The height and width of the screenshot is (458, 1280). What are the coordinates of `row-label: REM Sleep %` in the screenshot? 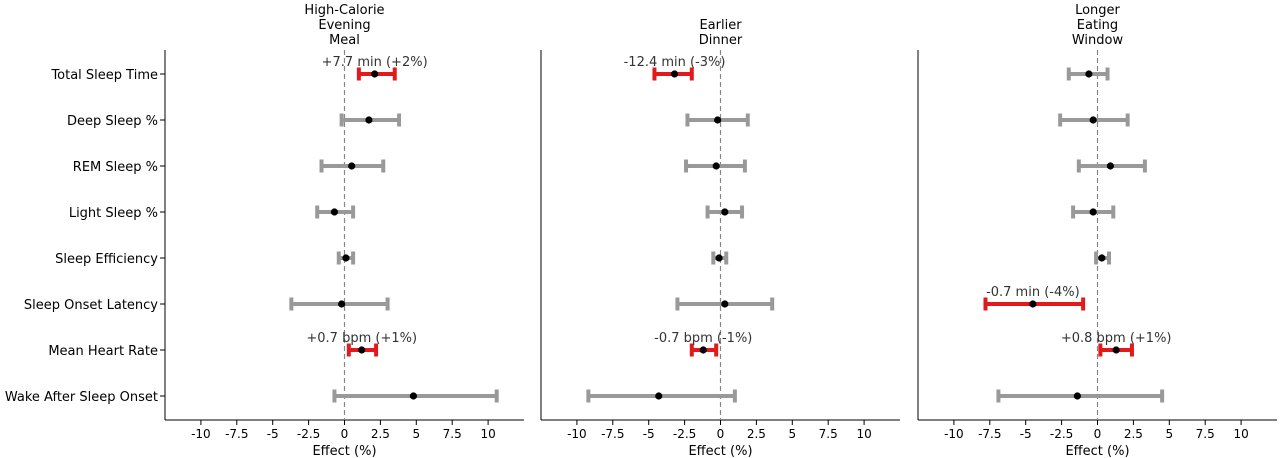 It's located at (115, 167).